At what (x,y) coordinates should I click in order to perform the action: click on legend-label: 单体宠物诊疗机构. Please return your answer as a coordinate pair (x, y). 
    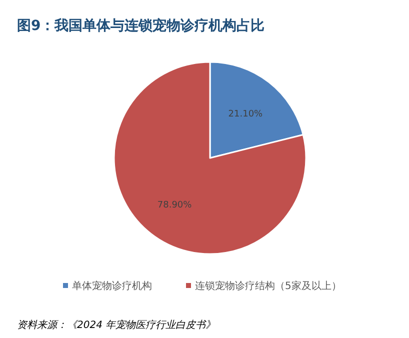
    Looking at the image, I should click on (112, 286).